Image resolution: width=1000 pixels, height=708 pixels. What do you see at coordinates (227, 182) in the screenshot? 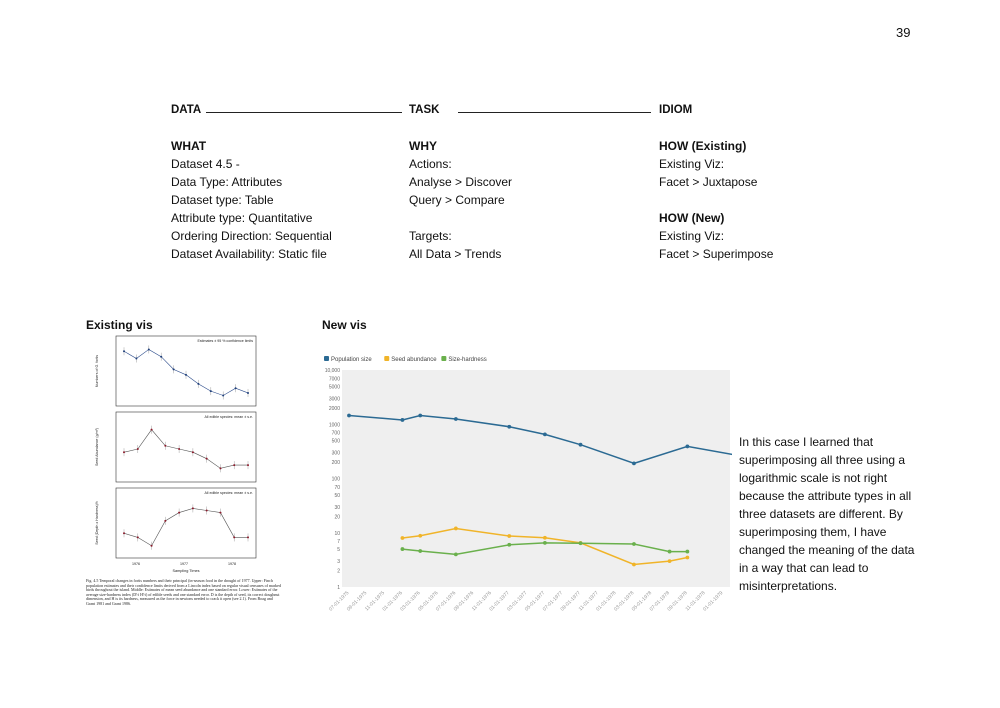
I see `what-line: Data Type: Attributes` at bounding box center [227, 182].